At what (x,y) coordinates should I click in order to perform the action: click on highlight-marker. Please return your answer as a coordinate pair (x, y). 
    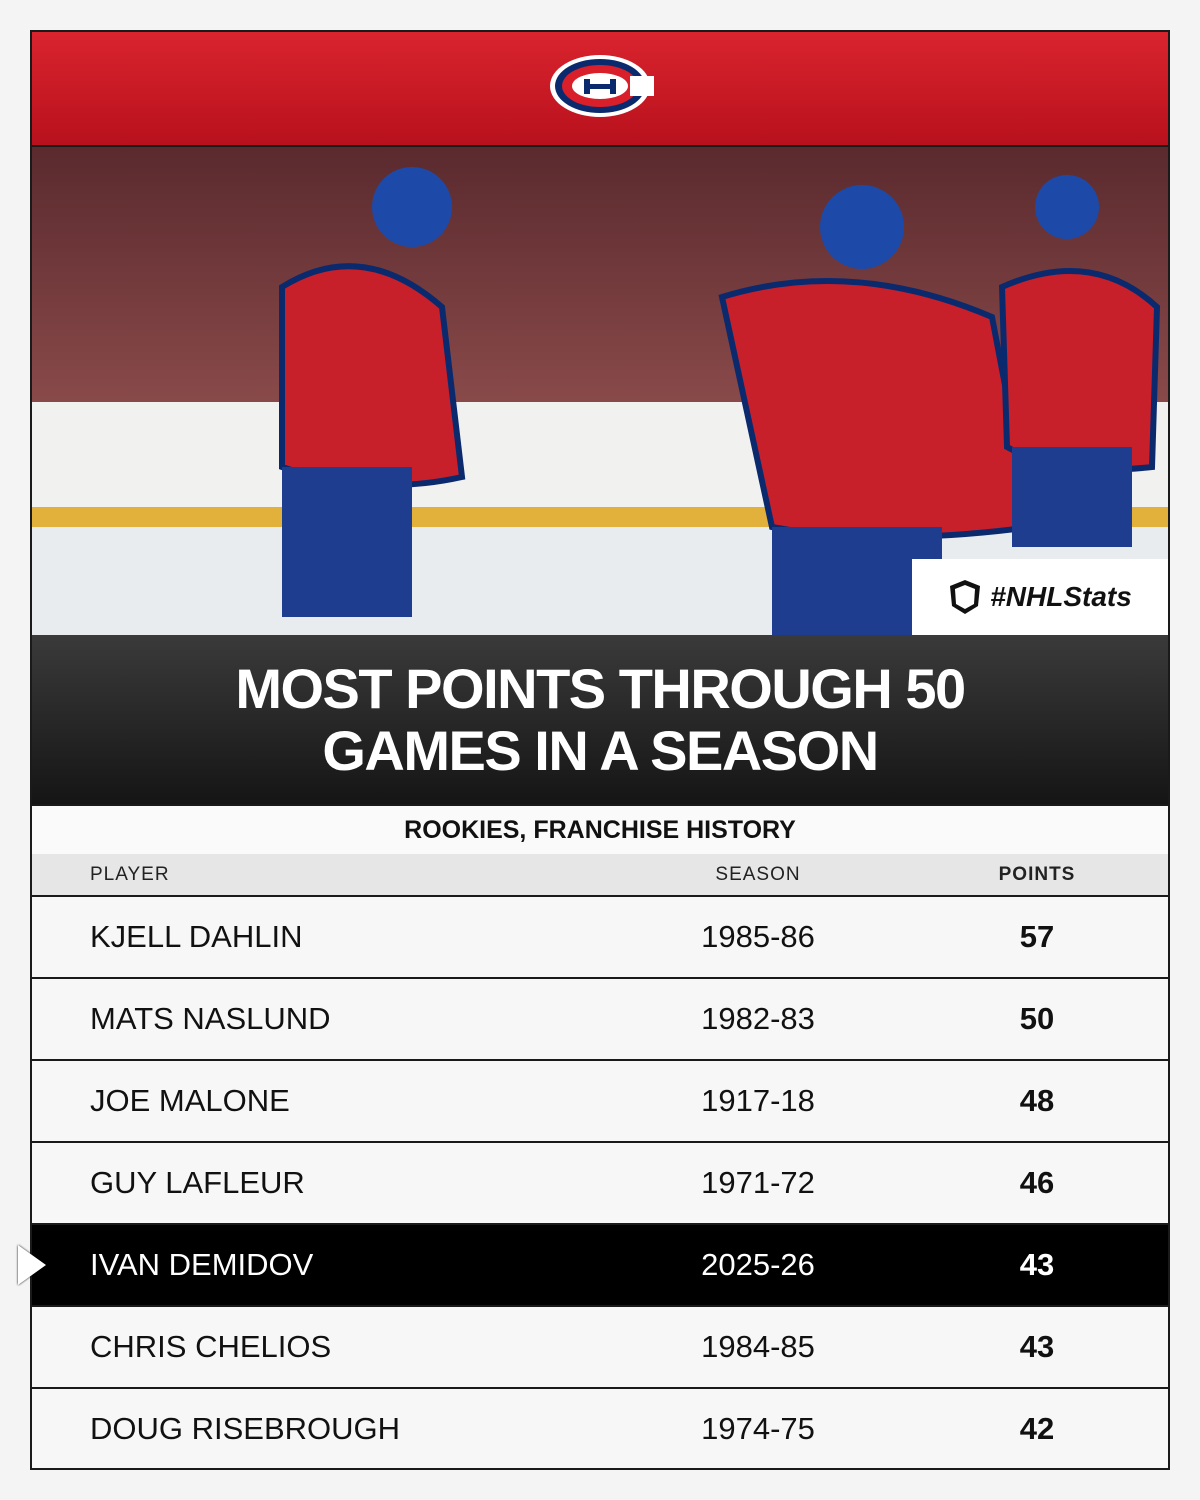
    Looking at the image, I should click on (32, 1265).